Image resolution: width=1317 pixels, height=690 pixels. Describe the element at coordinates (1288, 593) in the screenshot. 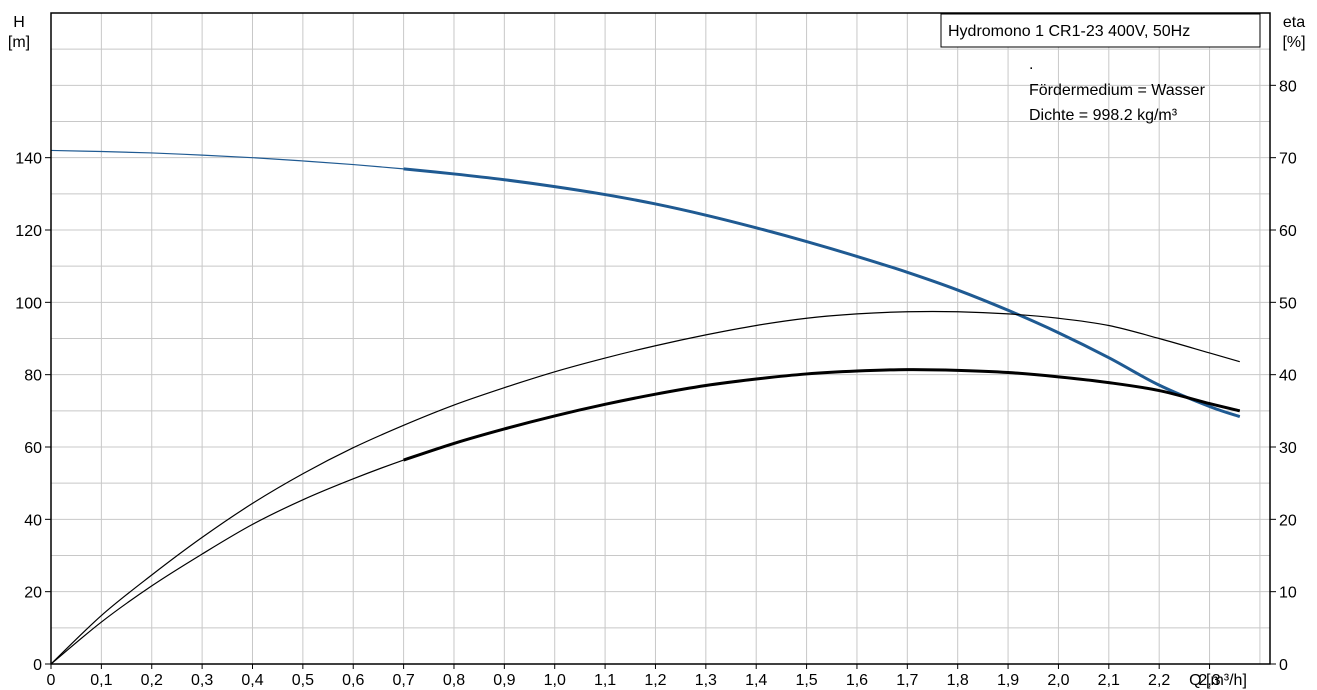

I see `y-right-tick-label: 10` at that location.